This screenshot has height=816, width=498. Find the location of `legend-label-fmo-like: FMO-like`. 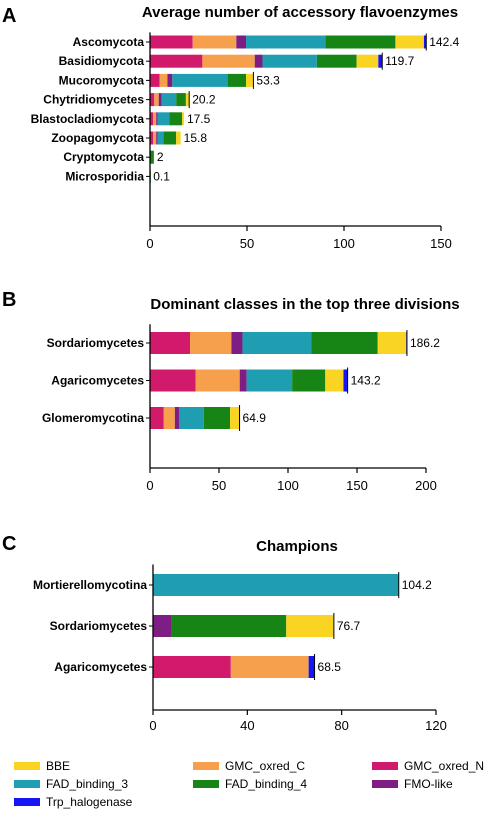

legend-label-fmo-like: FMO-like is located at coordinates (428, 784).